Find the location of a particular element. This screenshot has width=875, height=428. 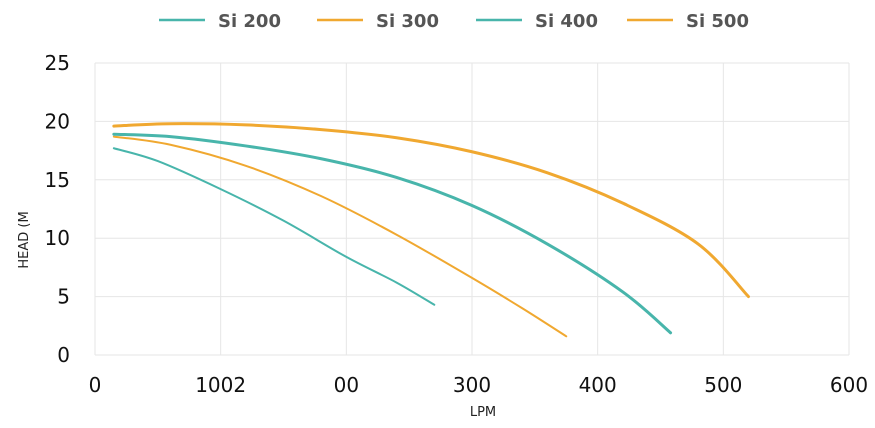

x-tick-label: 1002 is located at coordinates (220, 385).